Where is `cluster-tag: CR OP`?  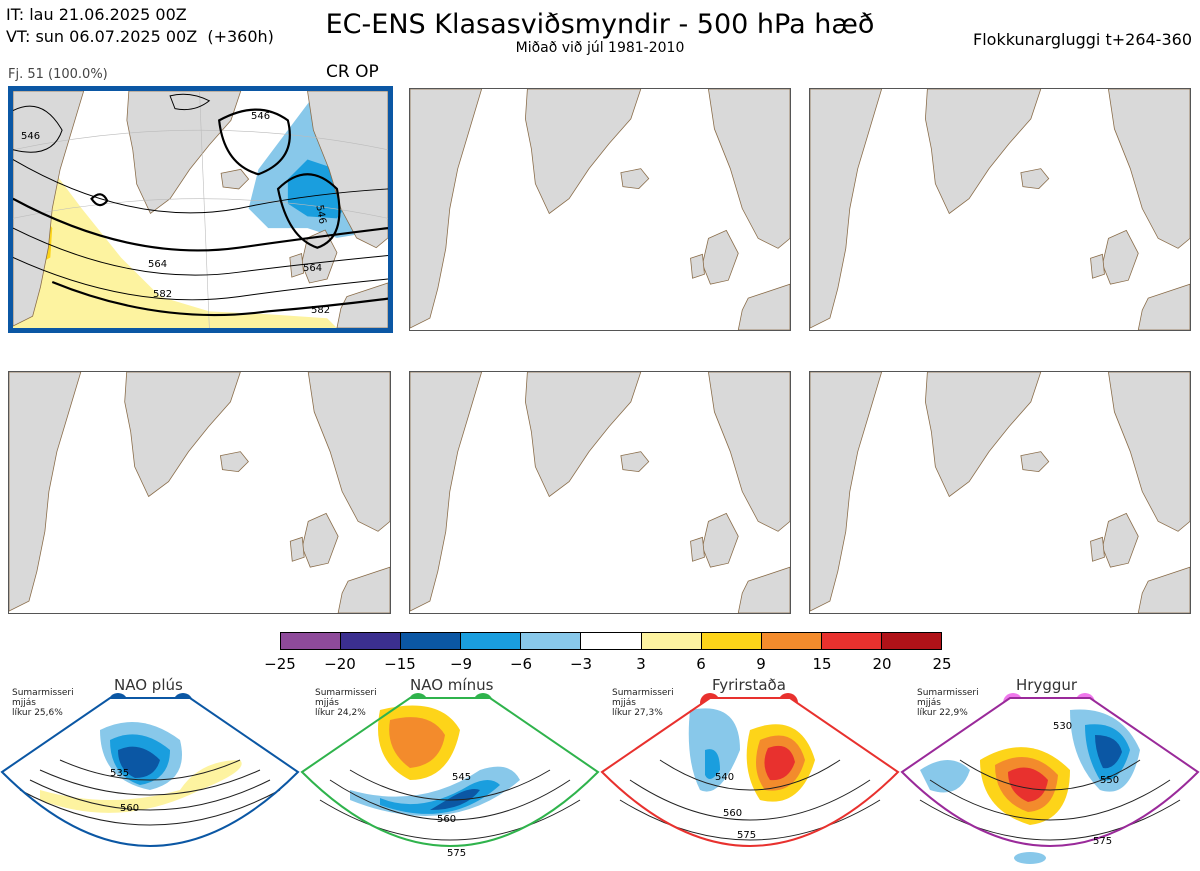
cluster-tag: CR OP is located at coordinates (352, 72).